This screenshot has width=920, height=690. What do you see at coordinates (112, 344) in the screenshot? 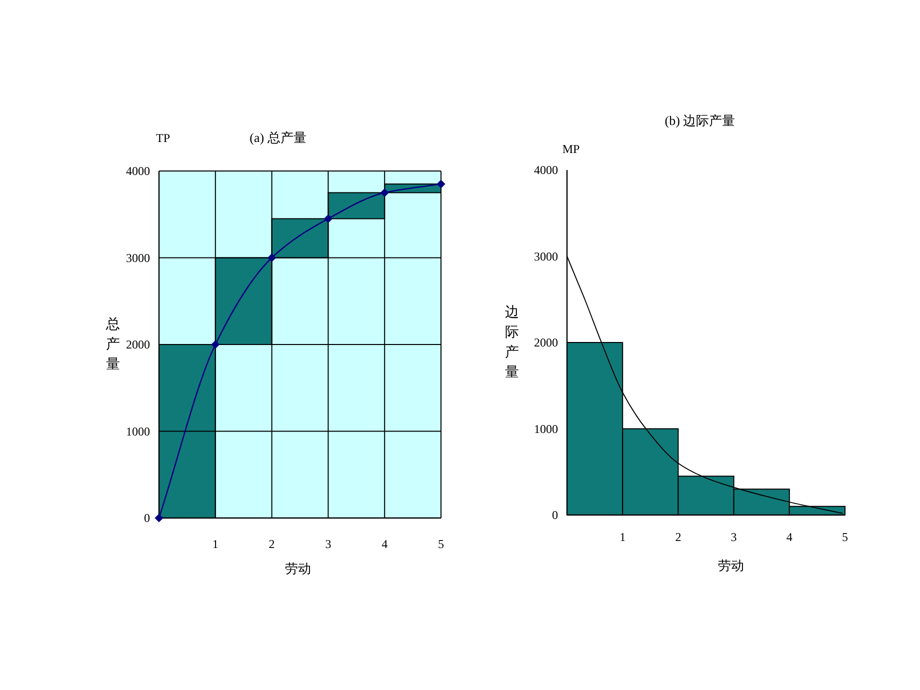
I see `y-axis-title: 总产量` at bounding box center [112, 344].